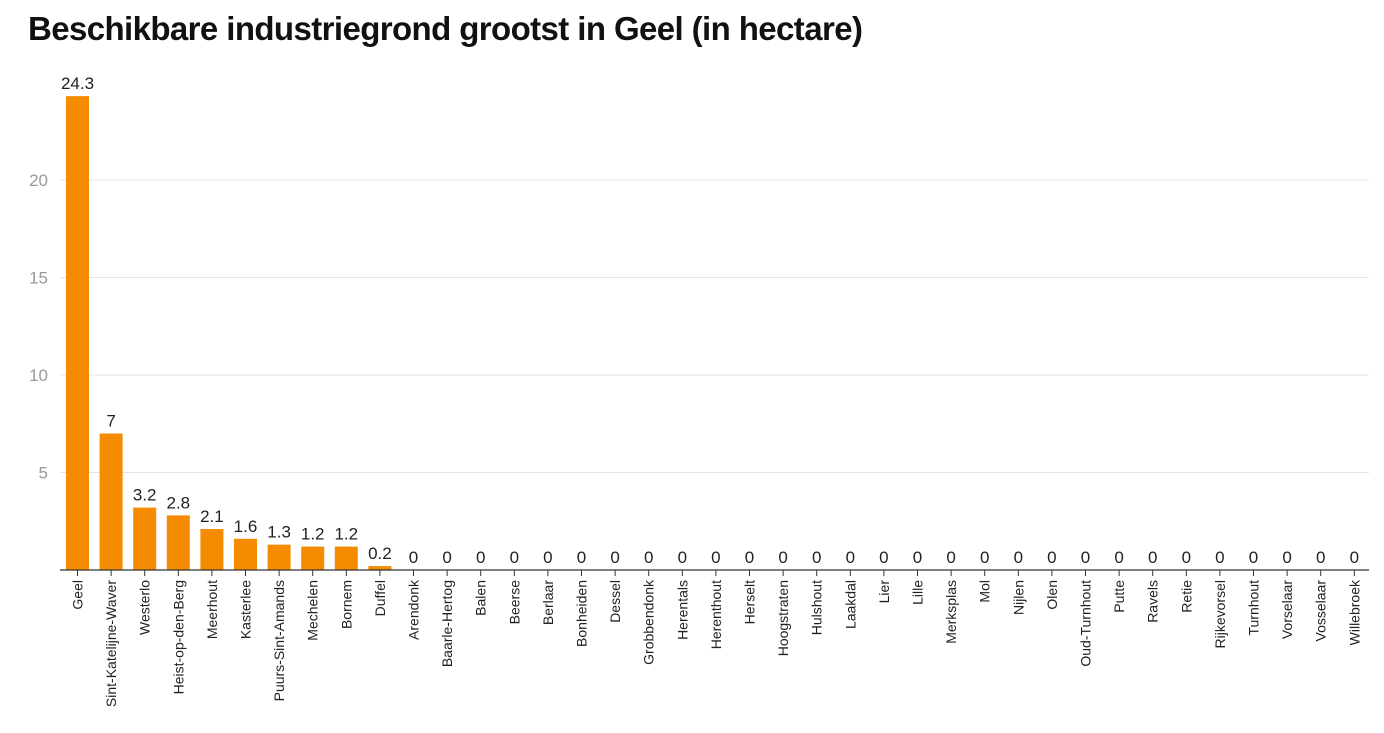 The height and width of the screenshot is (733, 1384). Describe the element at coordinates (615, 601) in the screenshot. I see `x-tick-label: Dessel` at that location.